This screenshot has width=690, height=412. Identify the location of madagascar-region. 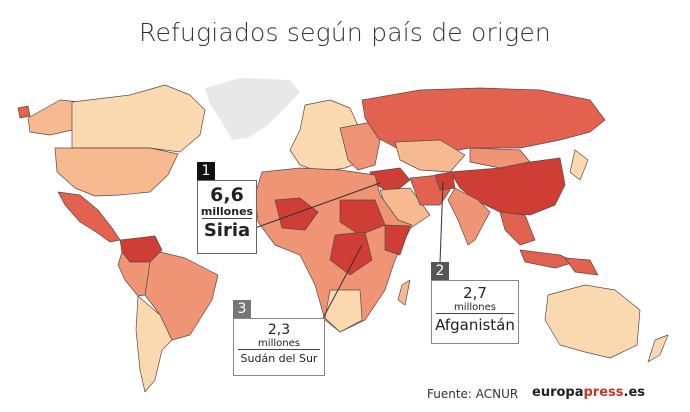
(404, 292).